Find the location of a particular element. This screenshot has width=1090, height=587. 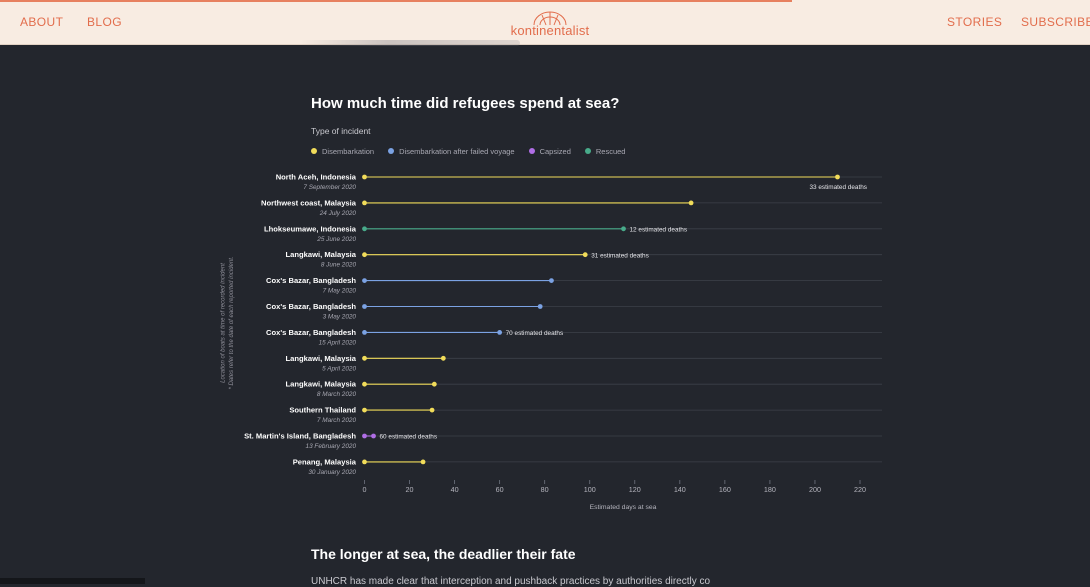

row-date-label: 24 July 2020 is located at coordinates (338, 213).